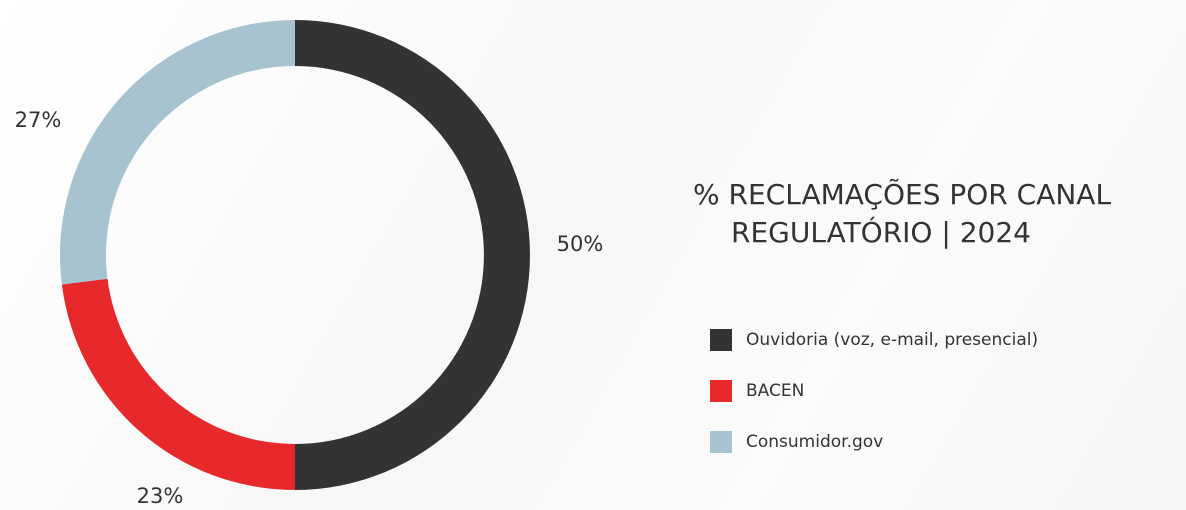 This screenshot has height=510, width=1186. Describe the element at coordinates (892, 339) in the screenshot. I see `legend-label: Ouvidoria (voz, e-mail, presencial)` at that location.